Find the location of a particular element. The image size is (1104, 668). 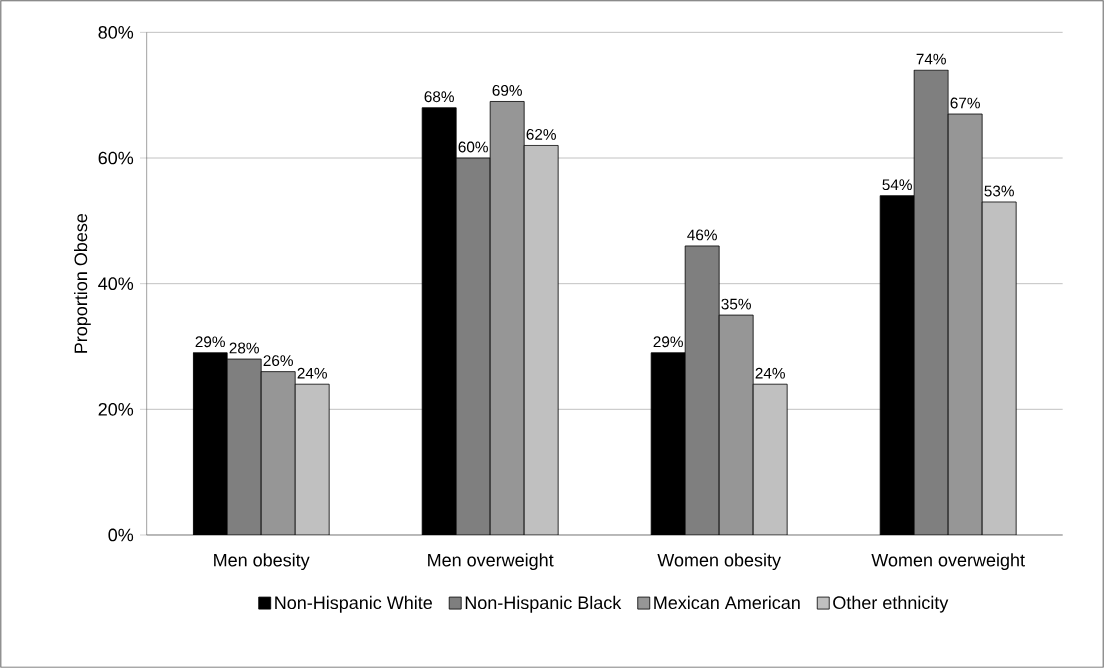

x-tick-label: Men overweight is located at coordinates (491, 562).